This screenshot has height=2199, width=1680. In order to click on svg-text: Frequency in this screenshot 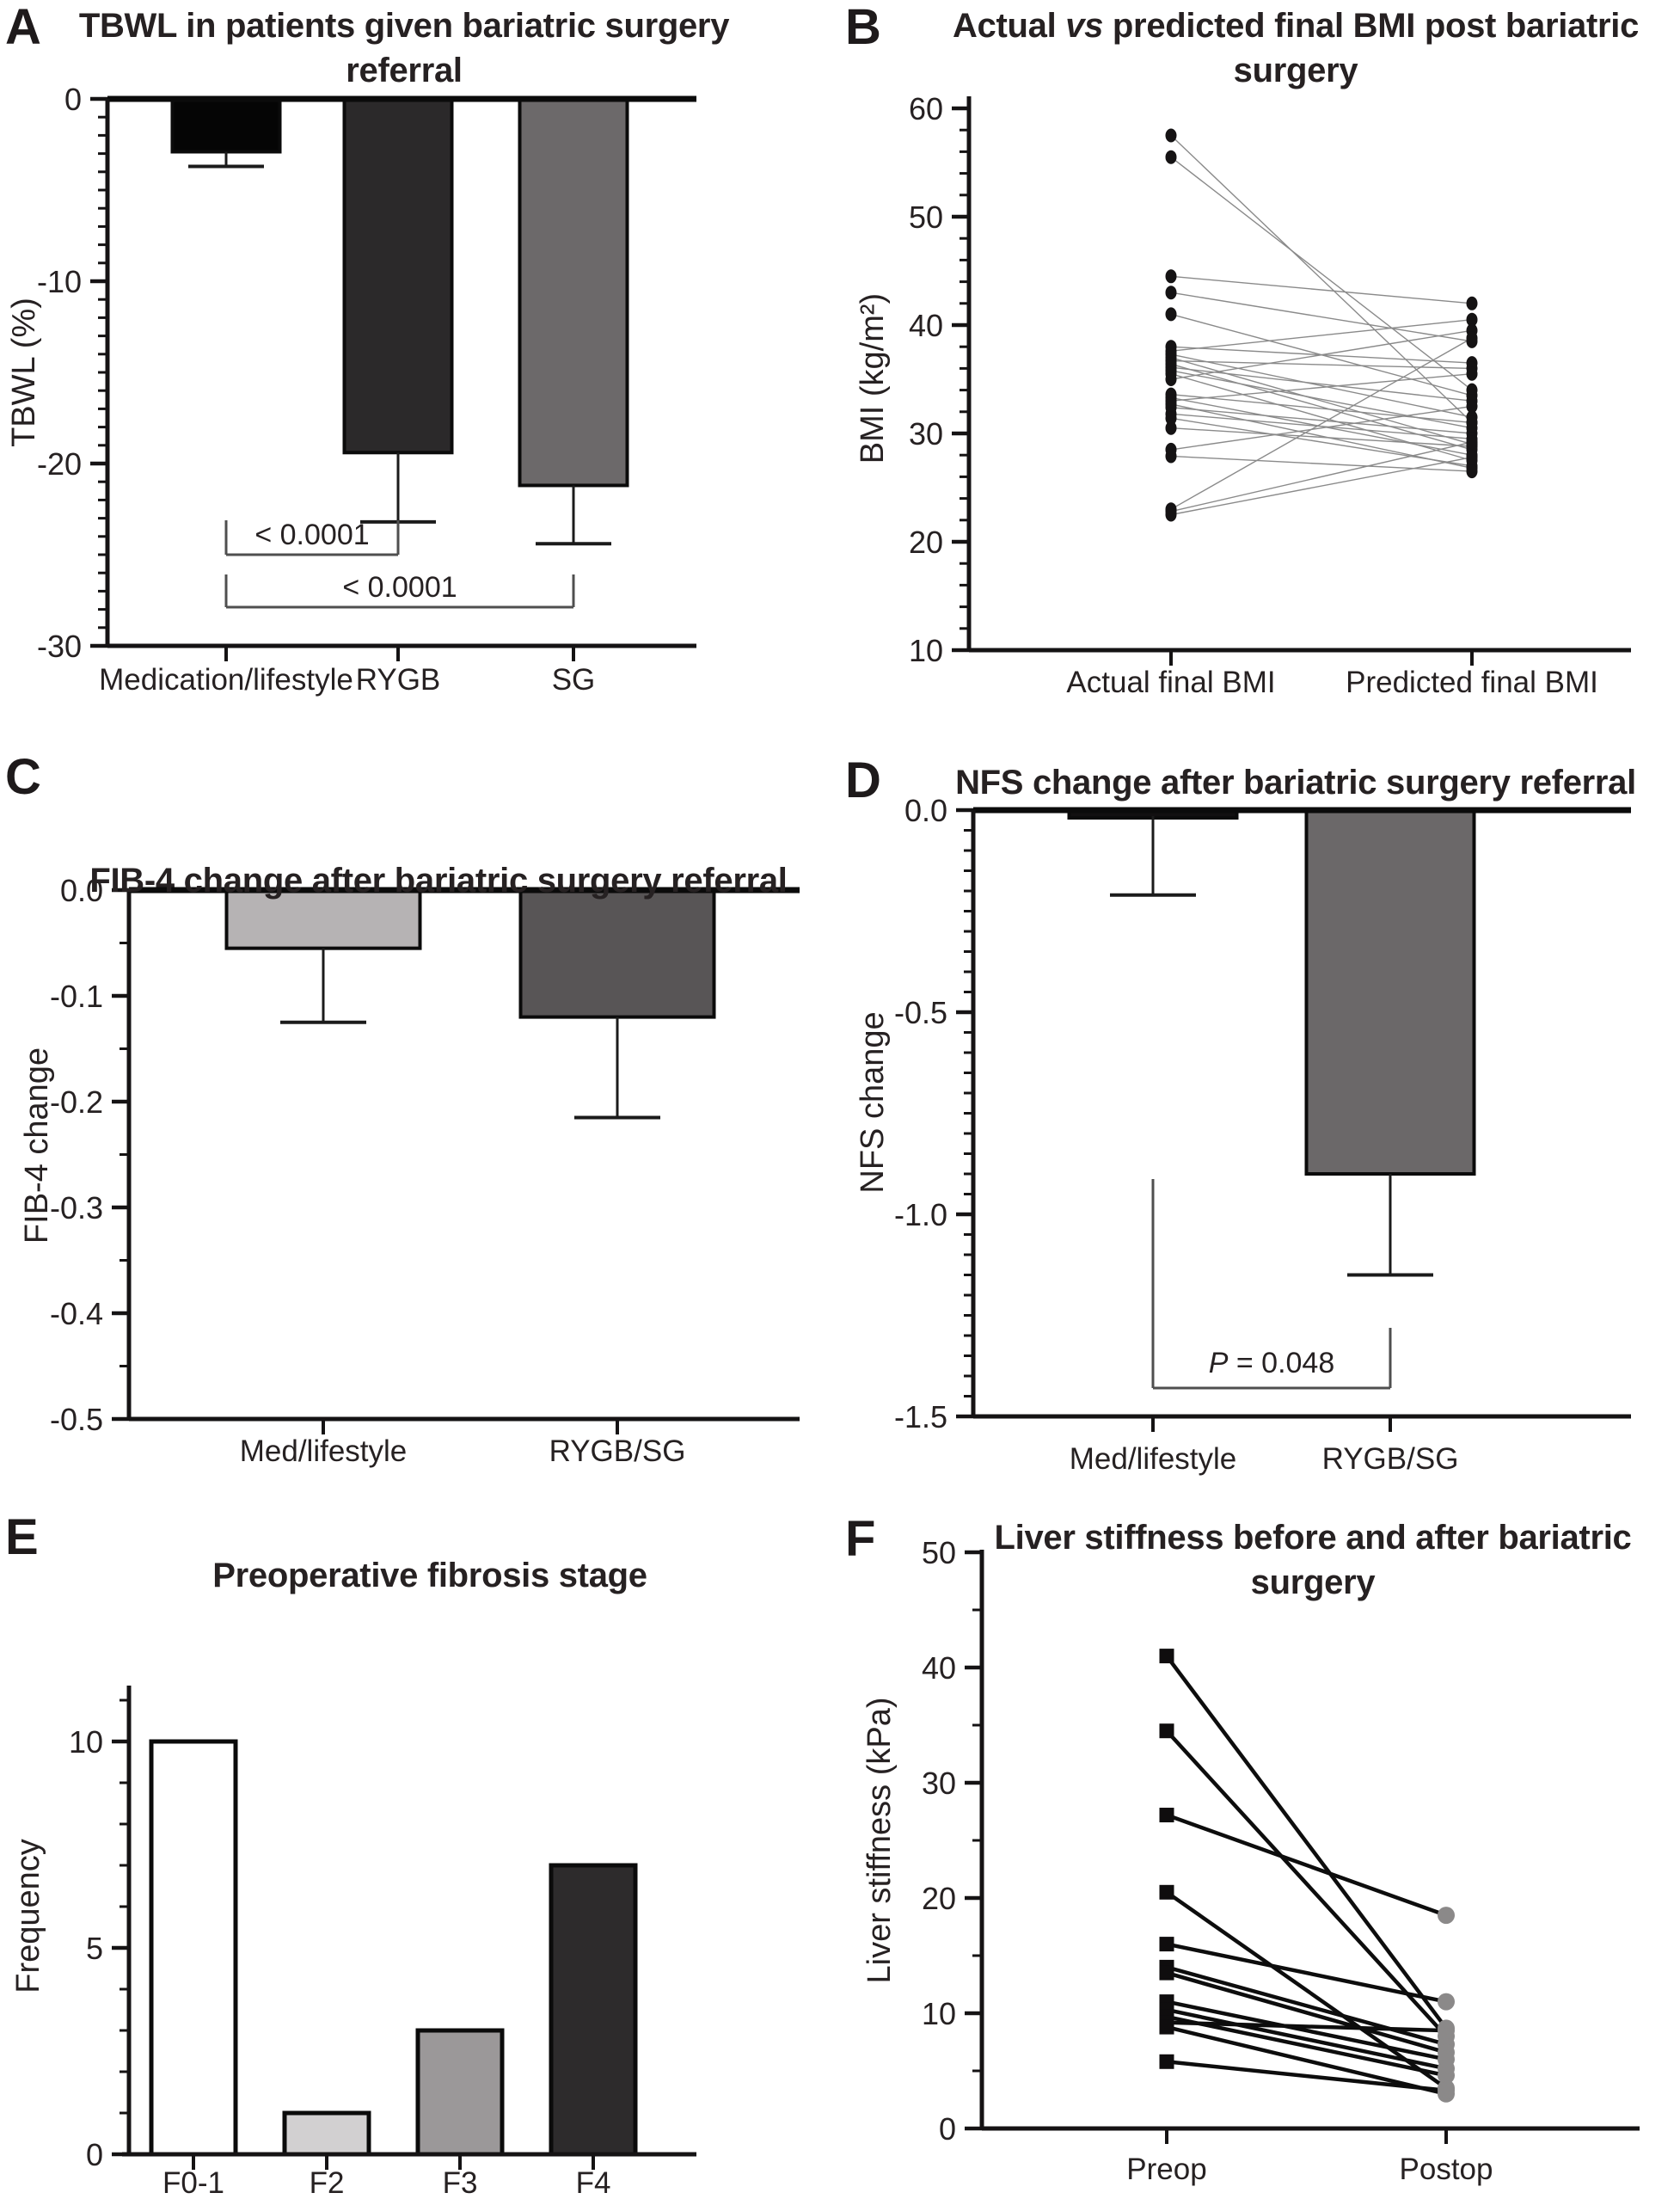, I will do `click(28, 1916)`.